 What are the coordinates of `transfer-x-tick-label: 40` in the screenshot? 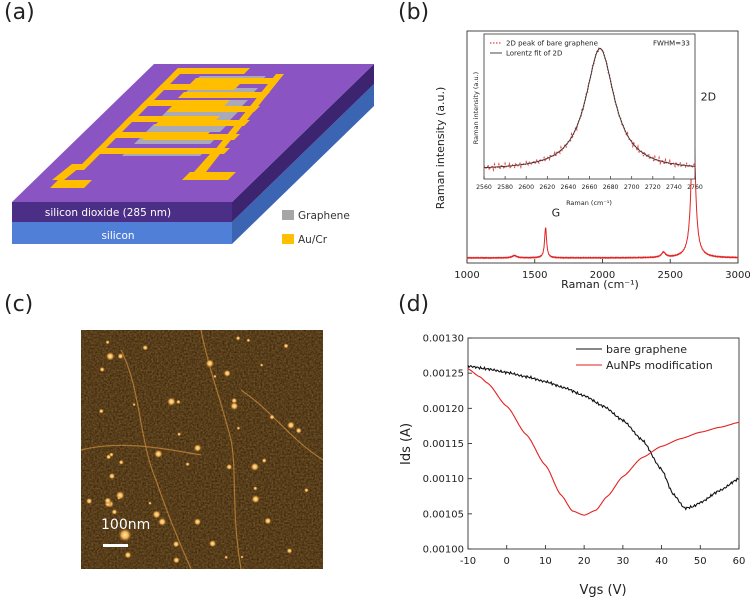 It's located at (661, 561).